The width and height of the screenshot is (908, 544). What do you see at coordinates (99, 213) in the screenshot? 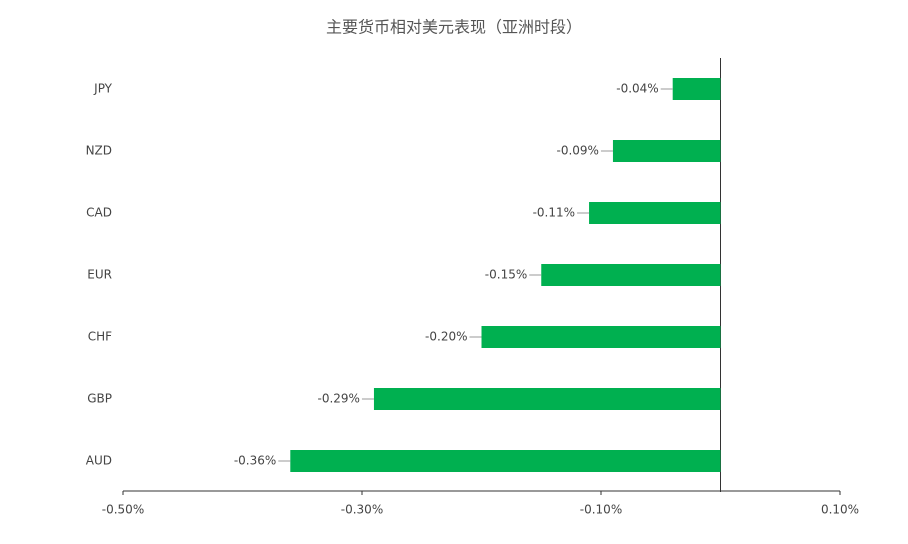
I see `y-tick-label: CAD` at bounding box center [99, 213].